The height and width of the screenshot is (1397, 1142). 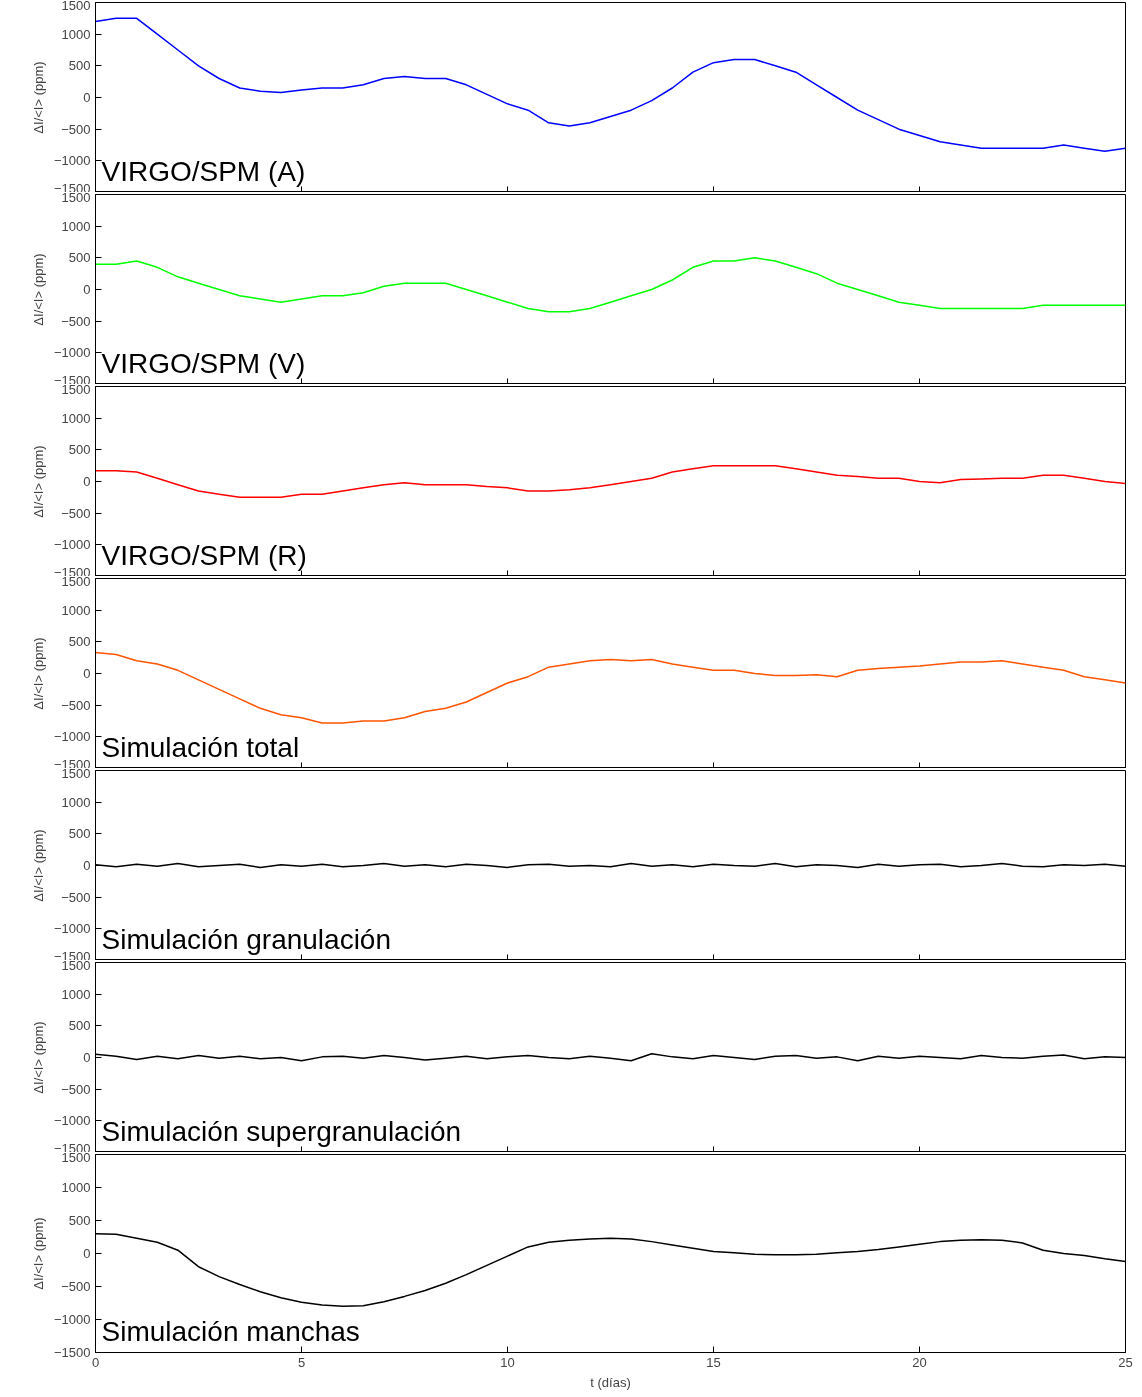 What do you see at coordinates (1125, 1362) in the screenshot?
I see `x-tick-label: 25` at bounding box center [1125, 1362].